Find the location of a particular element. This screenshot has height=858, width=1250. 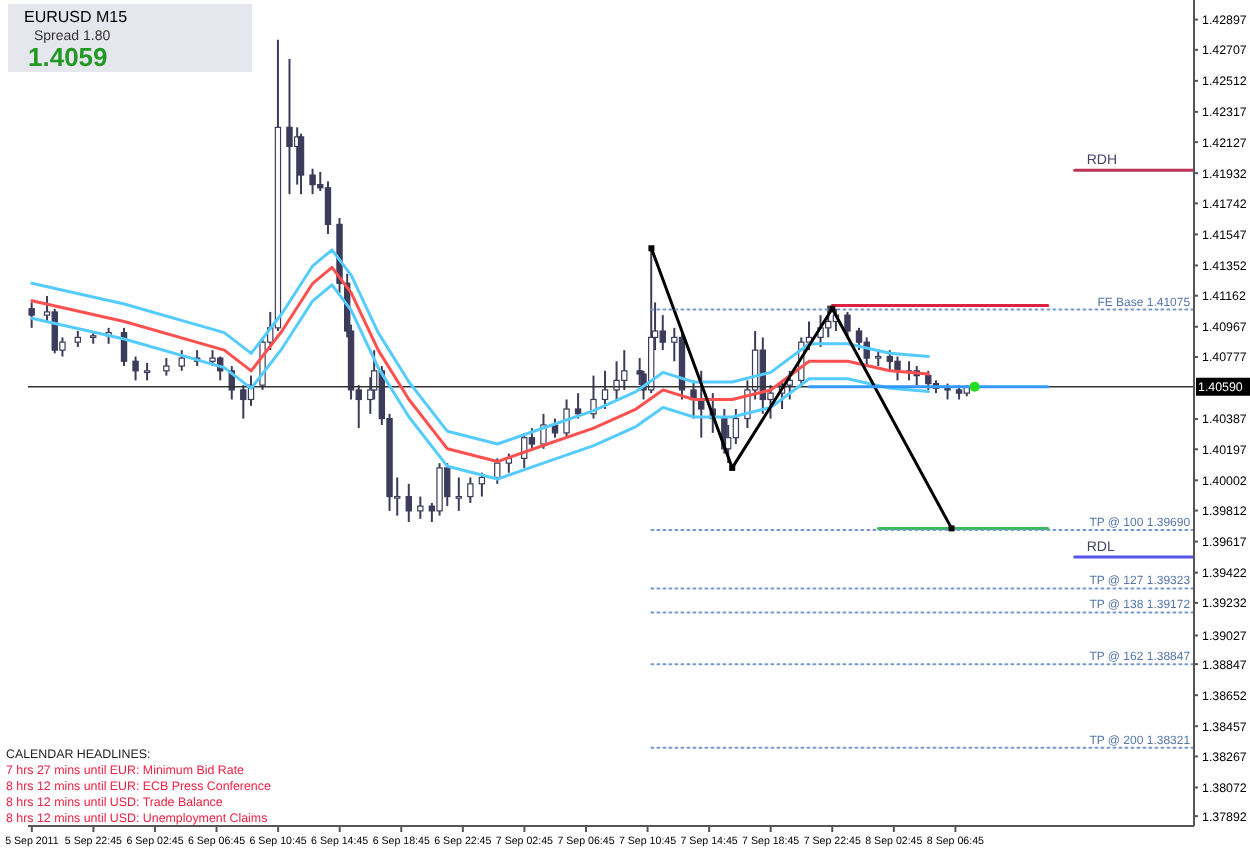

line-series is located at coordinates (801, 388).